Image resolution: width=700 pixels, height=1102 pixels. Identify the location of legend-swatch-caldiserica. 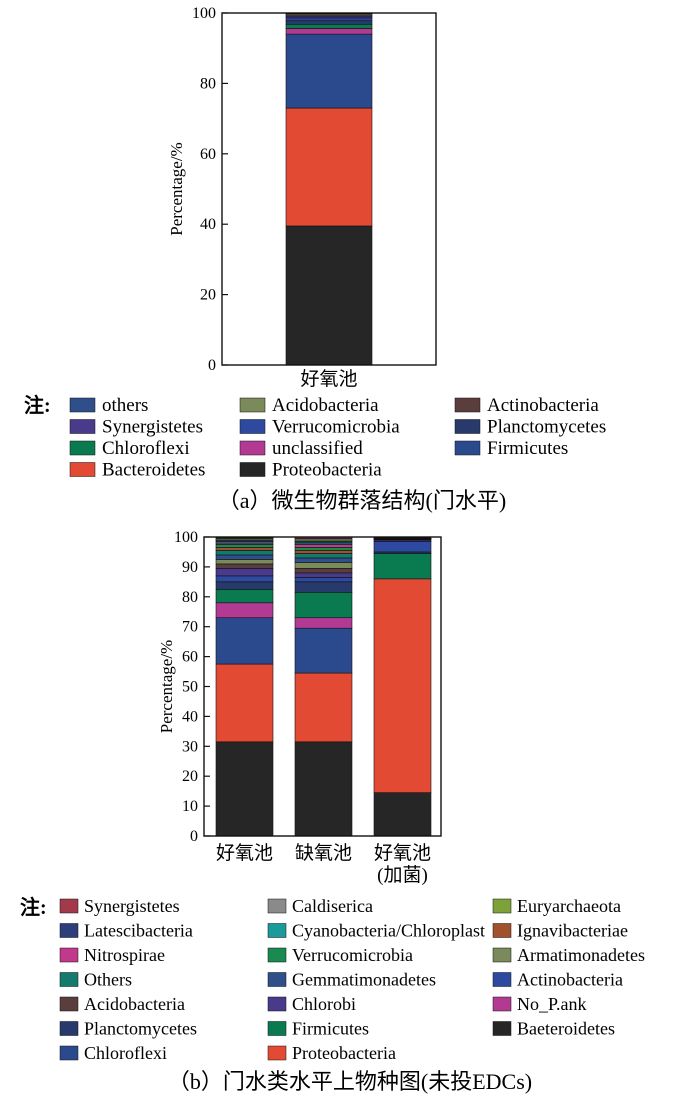
(277, 906).